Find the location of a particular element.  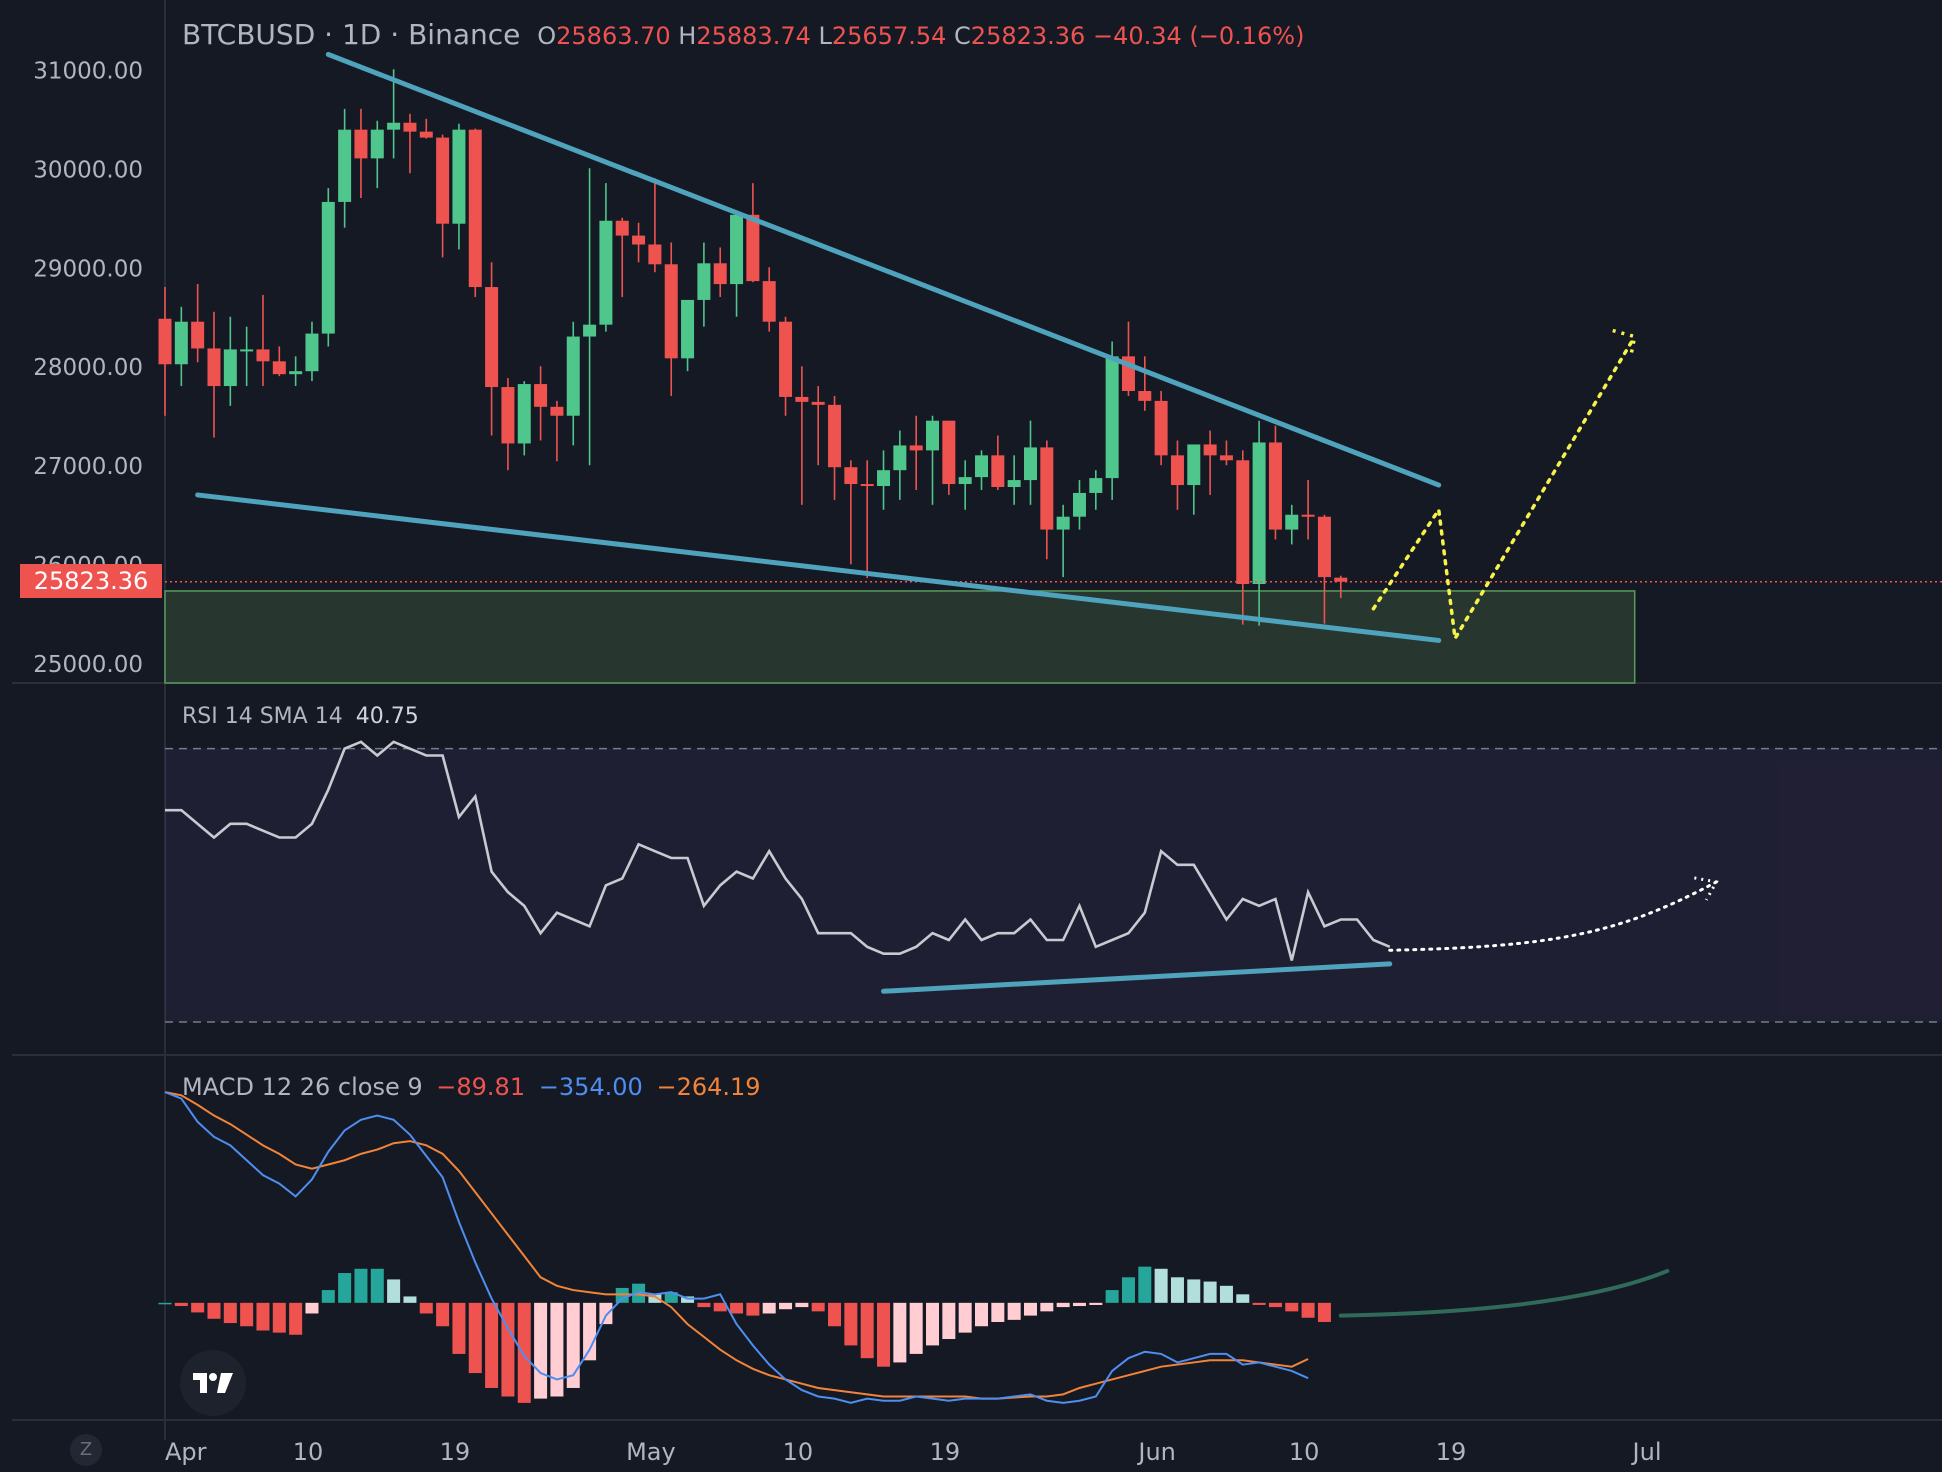

price-tick-label: 31000.00 is located at coordinates (88, 71).